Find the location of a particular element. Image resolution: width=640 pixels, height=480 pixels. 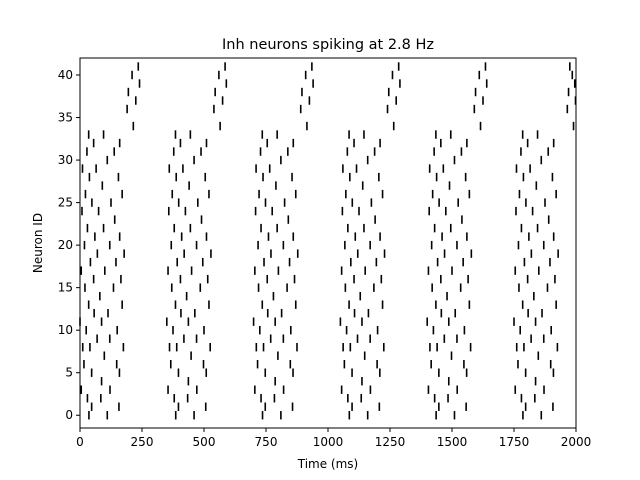

y-axis-ticks: 0 5 10 15 20 25 30 35 40 is located at coordinates (69, 245).